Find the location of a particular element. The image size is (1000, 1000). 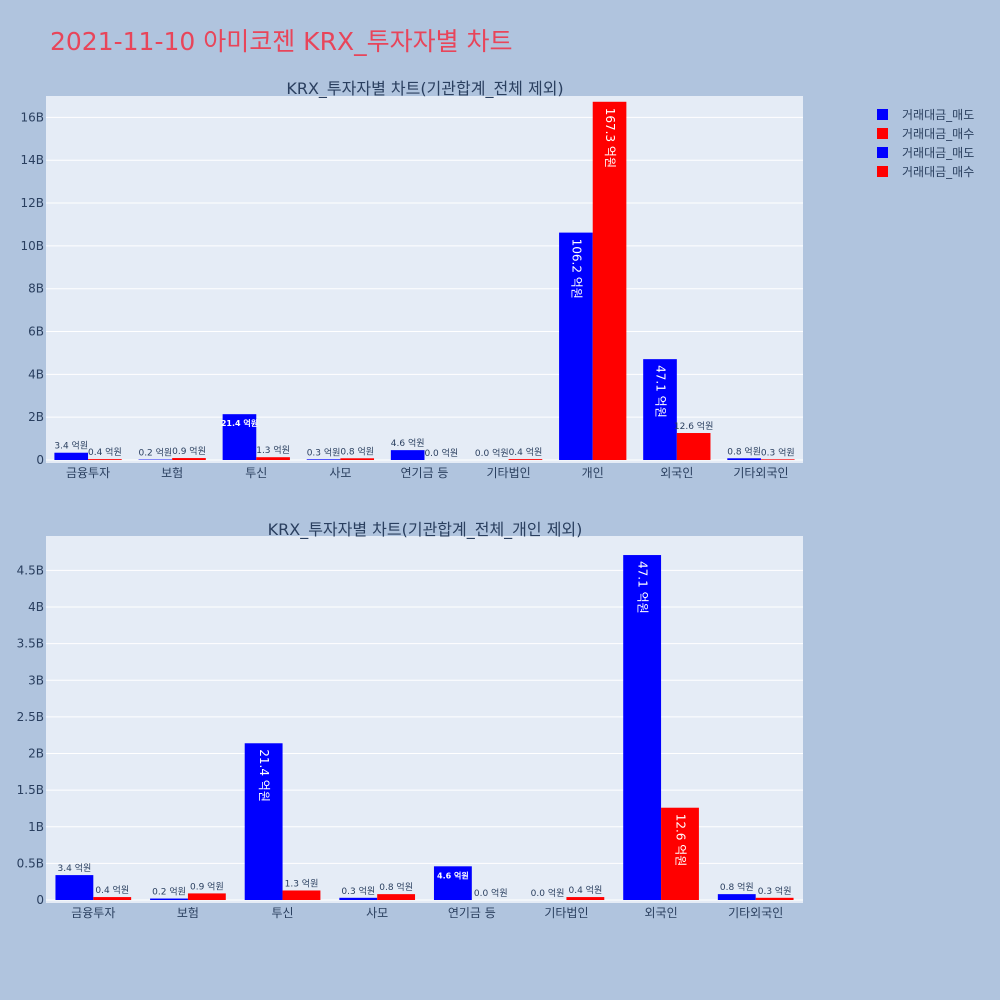

y-tick-label: 16B is located at coordinates (32, 117).